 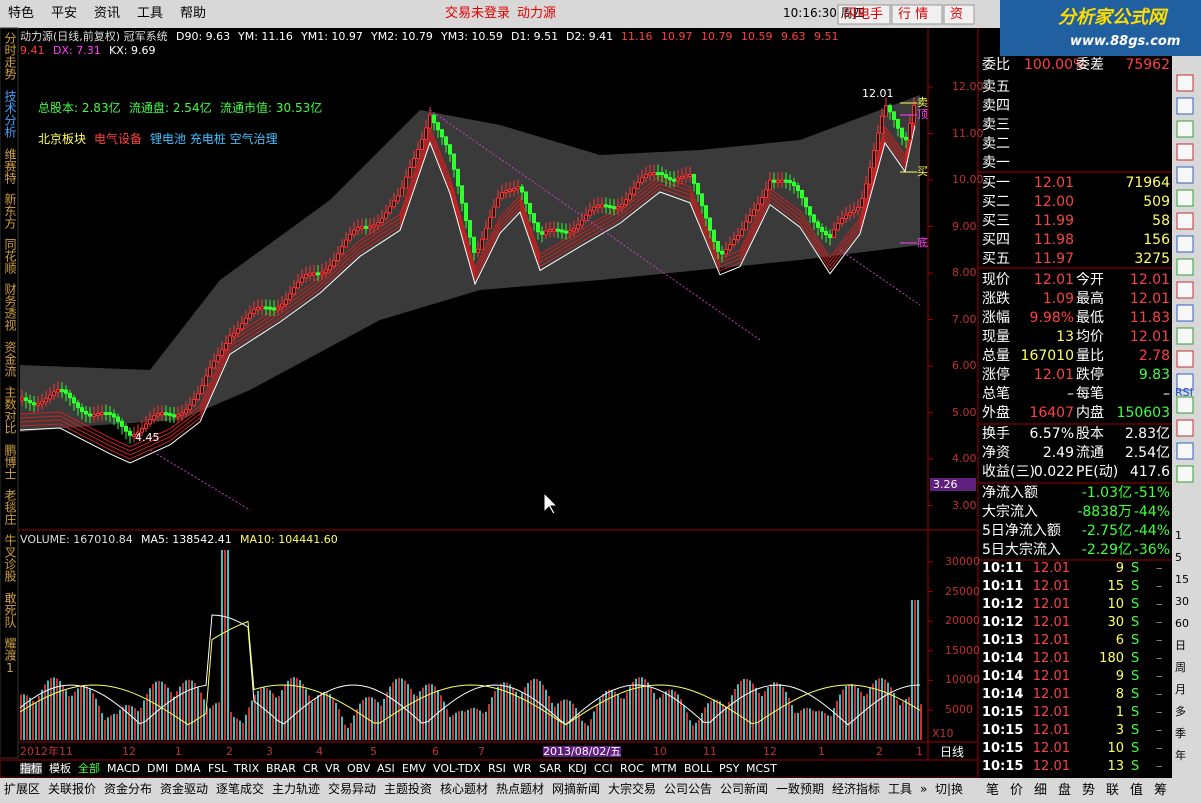 I want to click on side-tab: 资金流, so click(x=10, y=359).